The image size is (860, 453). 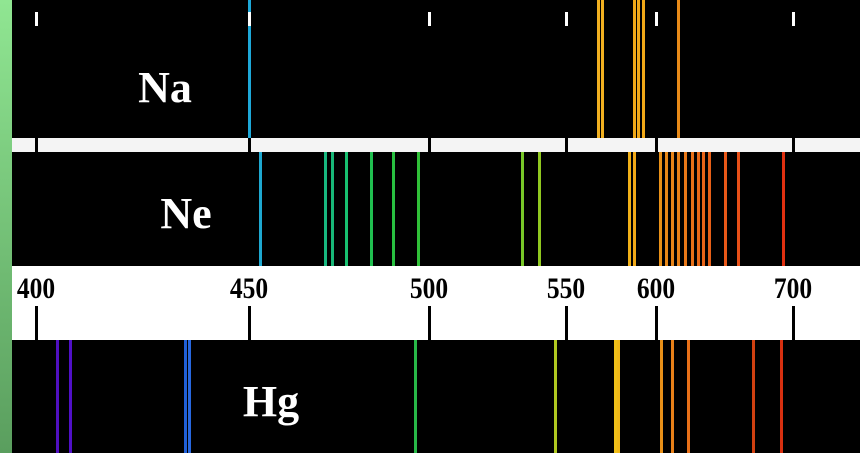 I want to click on band-divider, so click(x=436, y=145).